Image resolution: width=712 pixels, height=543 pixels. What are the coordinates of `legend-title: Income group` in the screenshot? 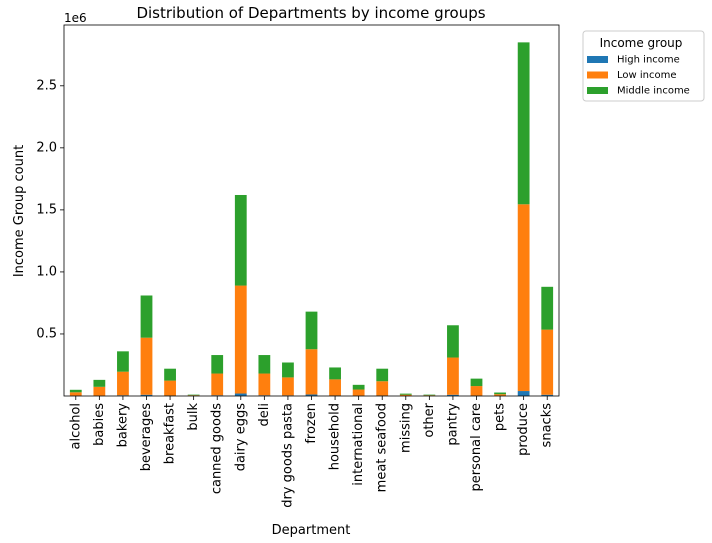 It's located at (641, 43).